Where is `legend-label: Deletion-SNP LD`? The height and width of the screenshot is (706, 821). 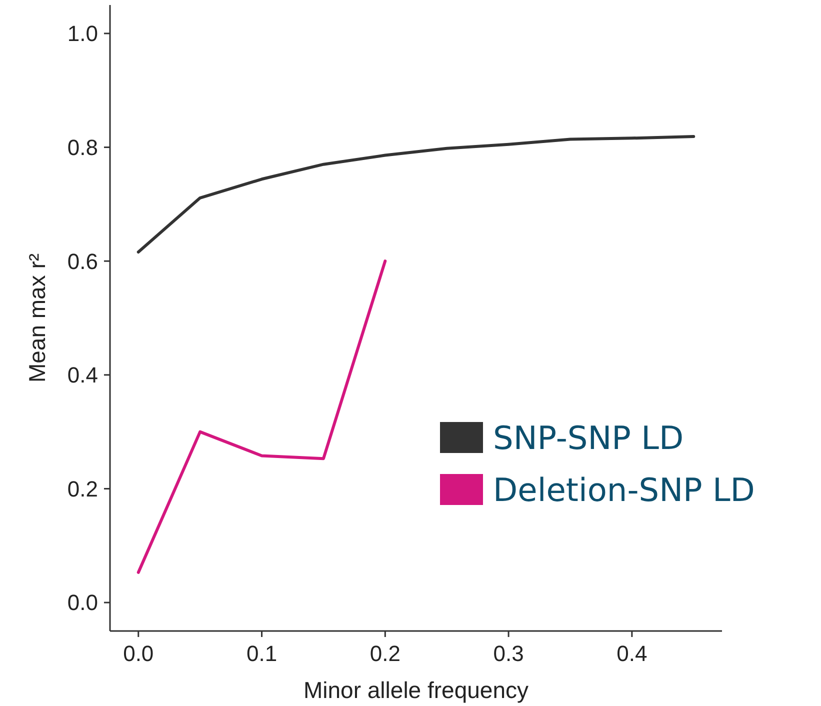
legend-label: Deletion-SNP LD is located at coordinates (624, 490).